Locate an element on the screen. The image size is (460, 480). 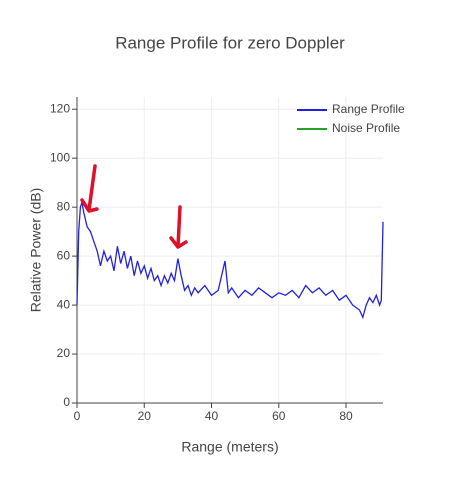
y-axis-label: Relative Power (dB) is located at coordinates (36, 250).